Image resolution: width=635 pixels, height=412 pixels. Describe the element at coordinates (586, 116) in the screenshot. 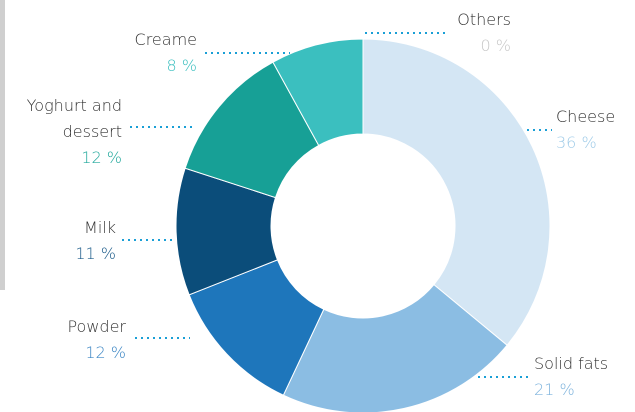

I see `category-name: Cheese` at that location.